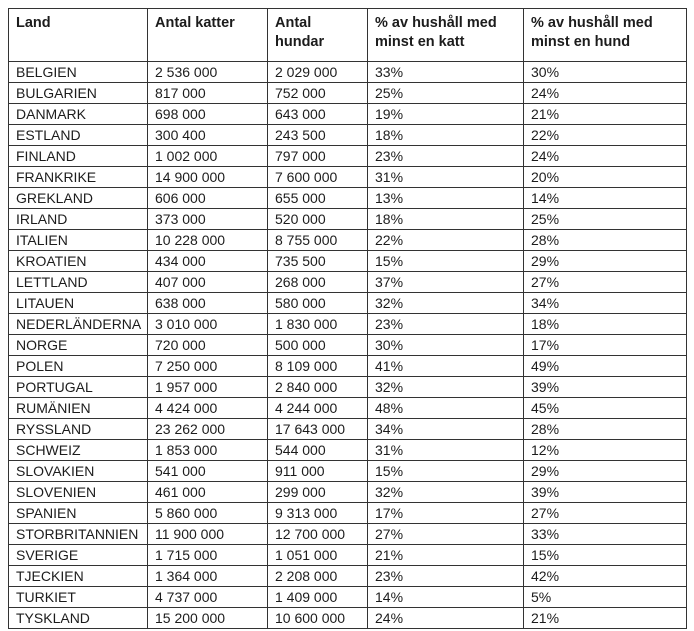  What do you see at coordinates (317, 492) in the screenshot?
I see `value-cell: 299 000` at bounding box center [317, 492].